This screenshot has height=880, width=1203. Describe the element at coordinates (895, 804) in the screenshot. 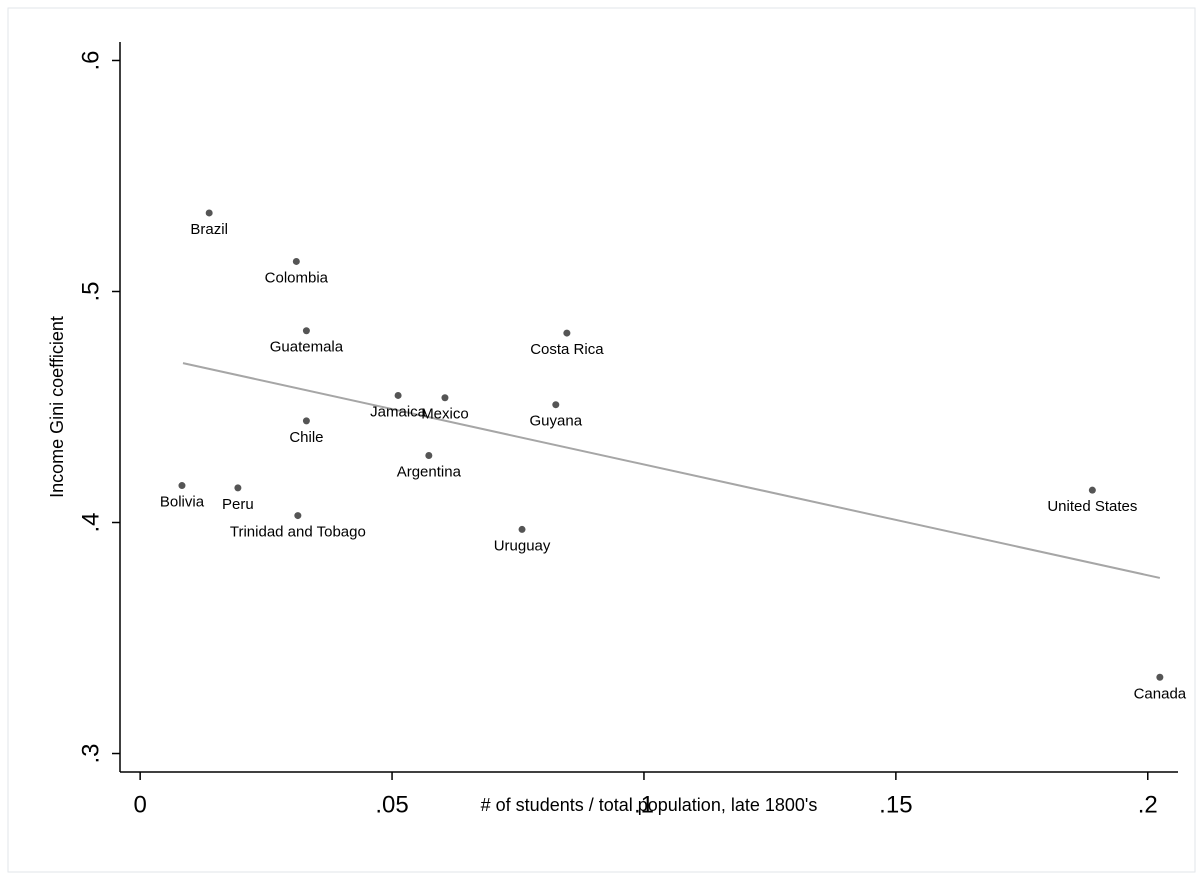

I see `x-tick-label: .15` at that location.